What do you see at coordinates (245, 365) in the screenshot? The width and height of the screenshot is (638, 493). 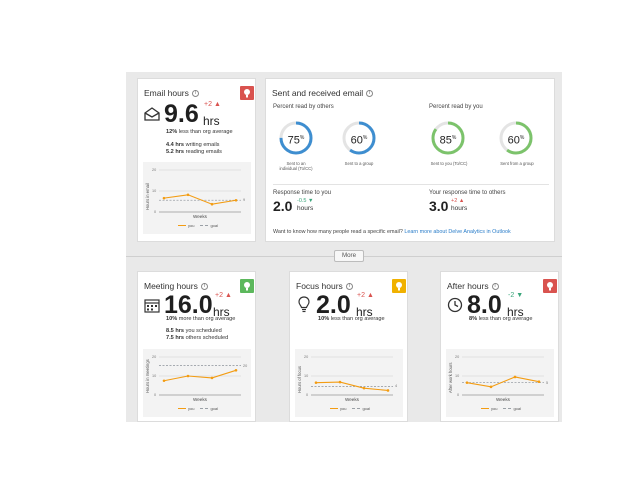 I see `goal-value-label: 20` at bounding box center [245, 365].